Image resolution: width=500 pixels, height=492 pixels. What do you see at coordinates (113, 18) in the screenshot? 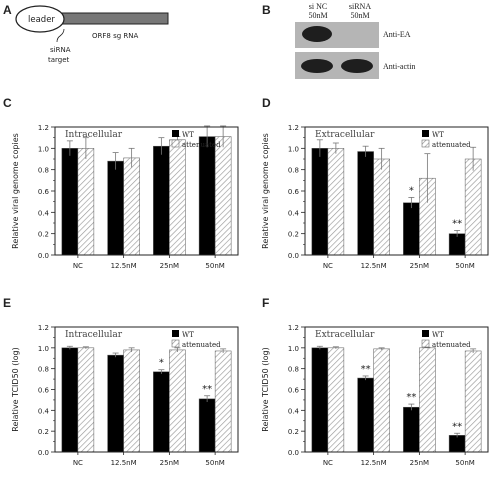
I see `orf8-sgrna-bar` at bounding box center [113, 18].